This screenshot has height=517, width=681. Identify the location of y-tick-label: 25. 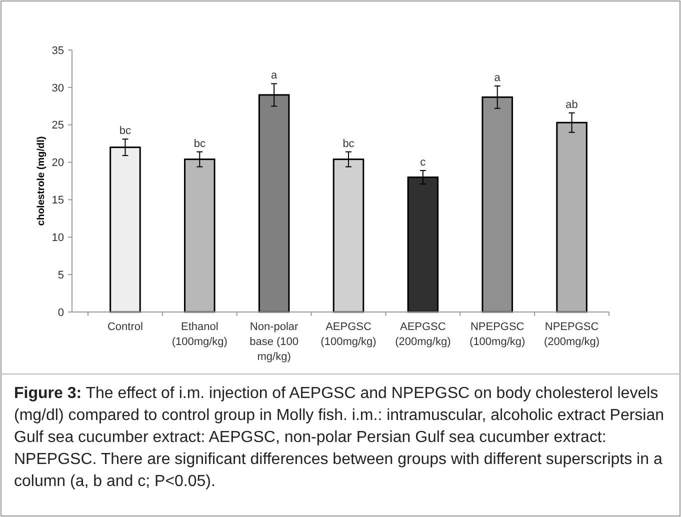
(58, 126).